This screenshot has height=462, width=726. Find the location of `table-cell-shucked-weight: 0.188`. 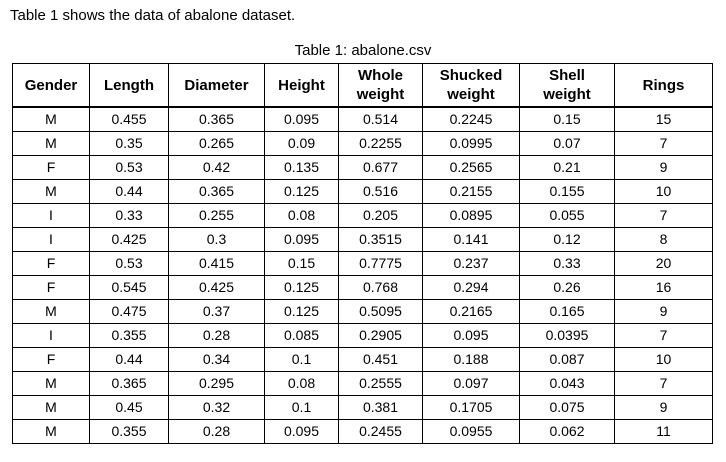

table-cell-shucked-weight: 0.188 is located at coordinates (471, 359).